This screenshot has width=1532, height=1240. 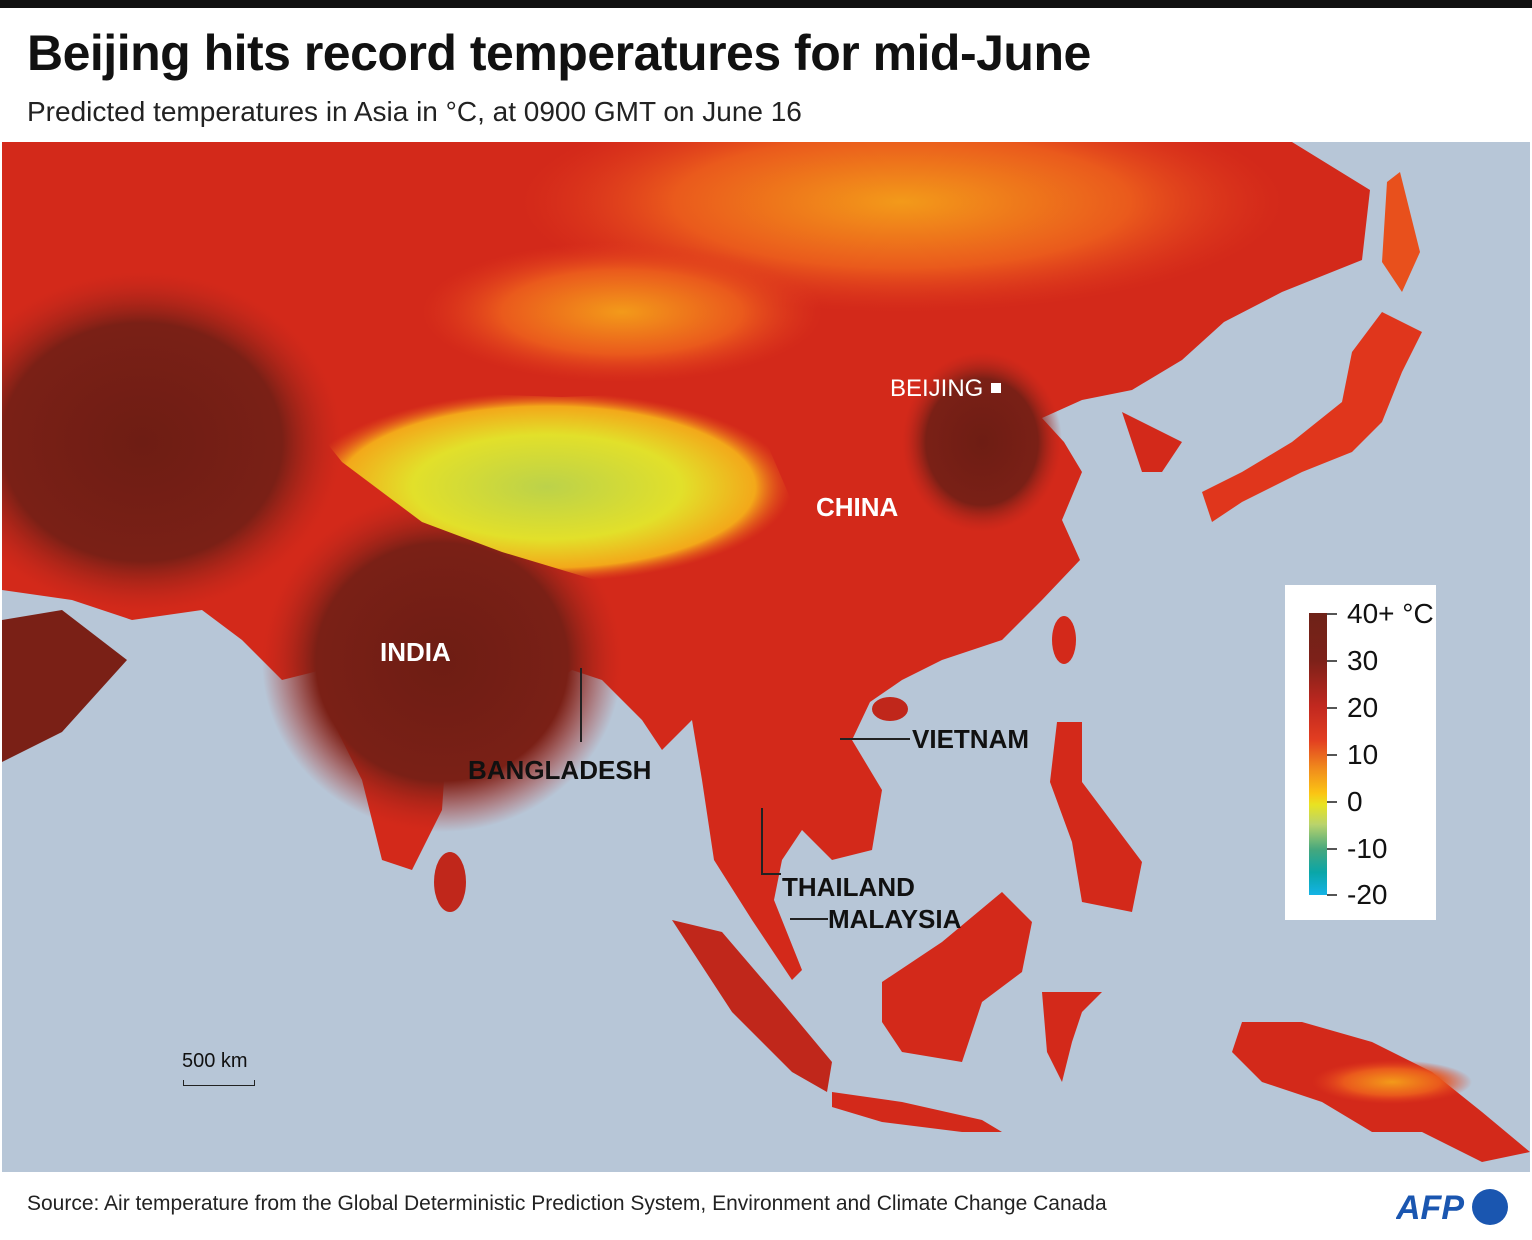 What do you see at coordinates (1363, 707) in the screenshot?
I see `legend-label: 20` at bounding box center [1363, 707].